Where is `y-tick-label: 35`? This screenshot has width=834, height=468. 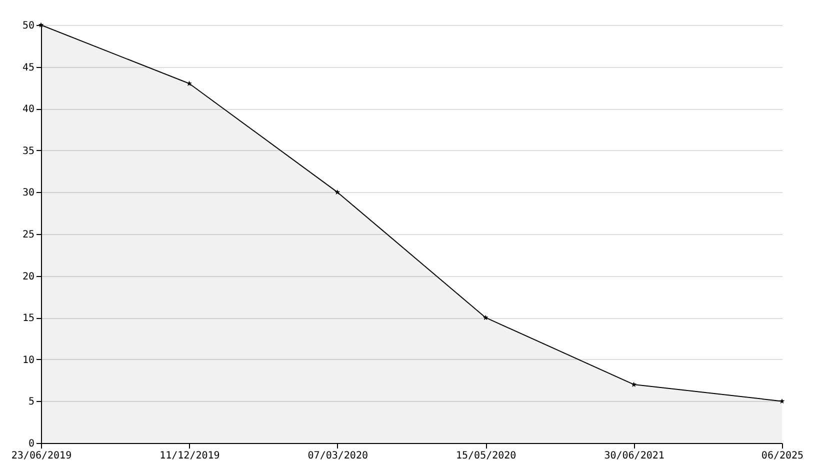 y-tick-label: 35 is located at coordinates (28, 151).